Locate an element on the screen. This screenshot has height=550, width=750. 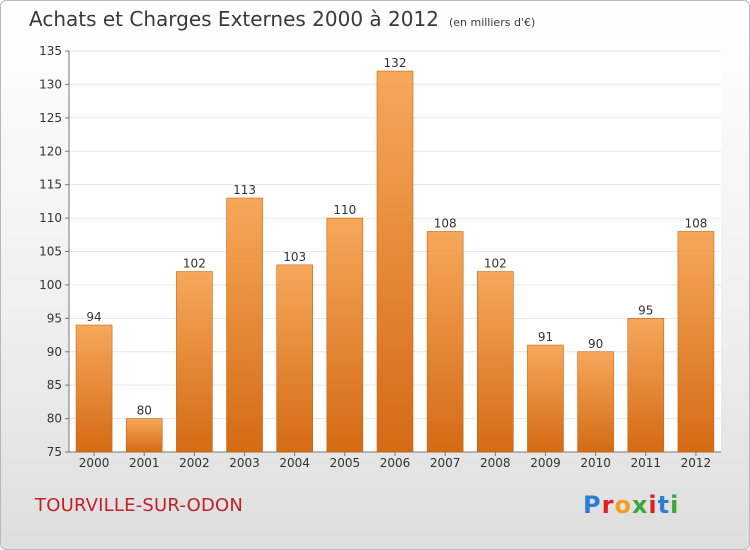
x-tick-label: 2007 is located at coordinates (445, 463).